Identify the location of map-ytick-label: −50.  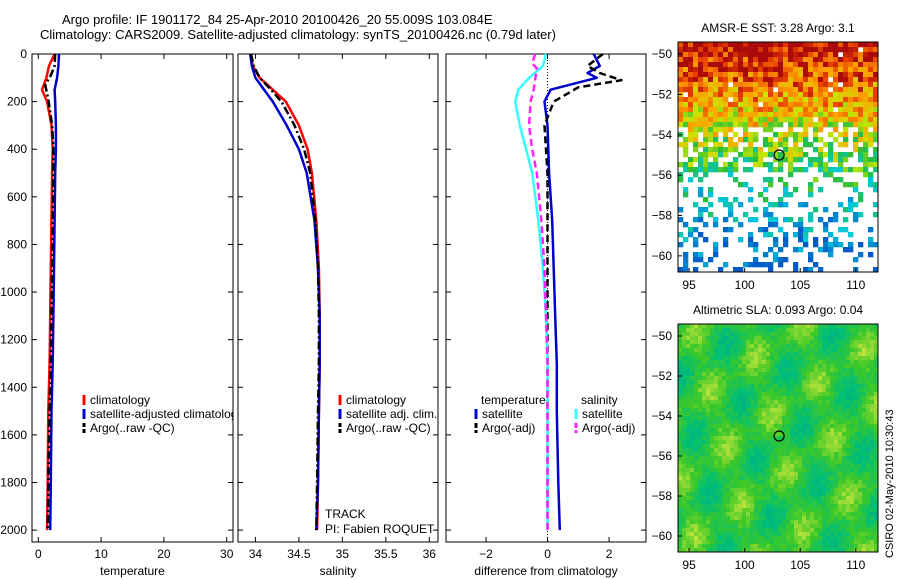
(662, 54).